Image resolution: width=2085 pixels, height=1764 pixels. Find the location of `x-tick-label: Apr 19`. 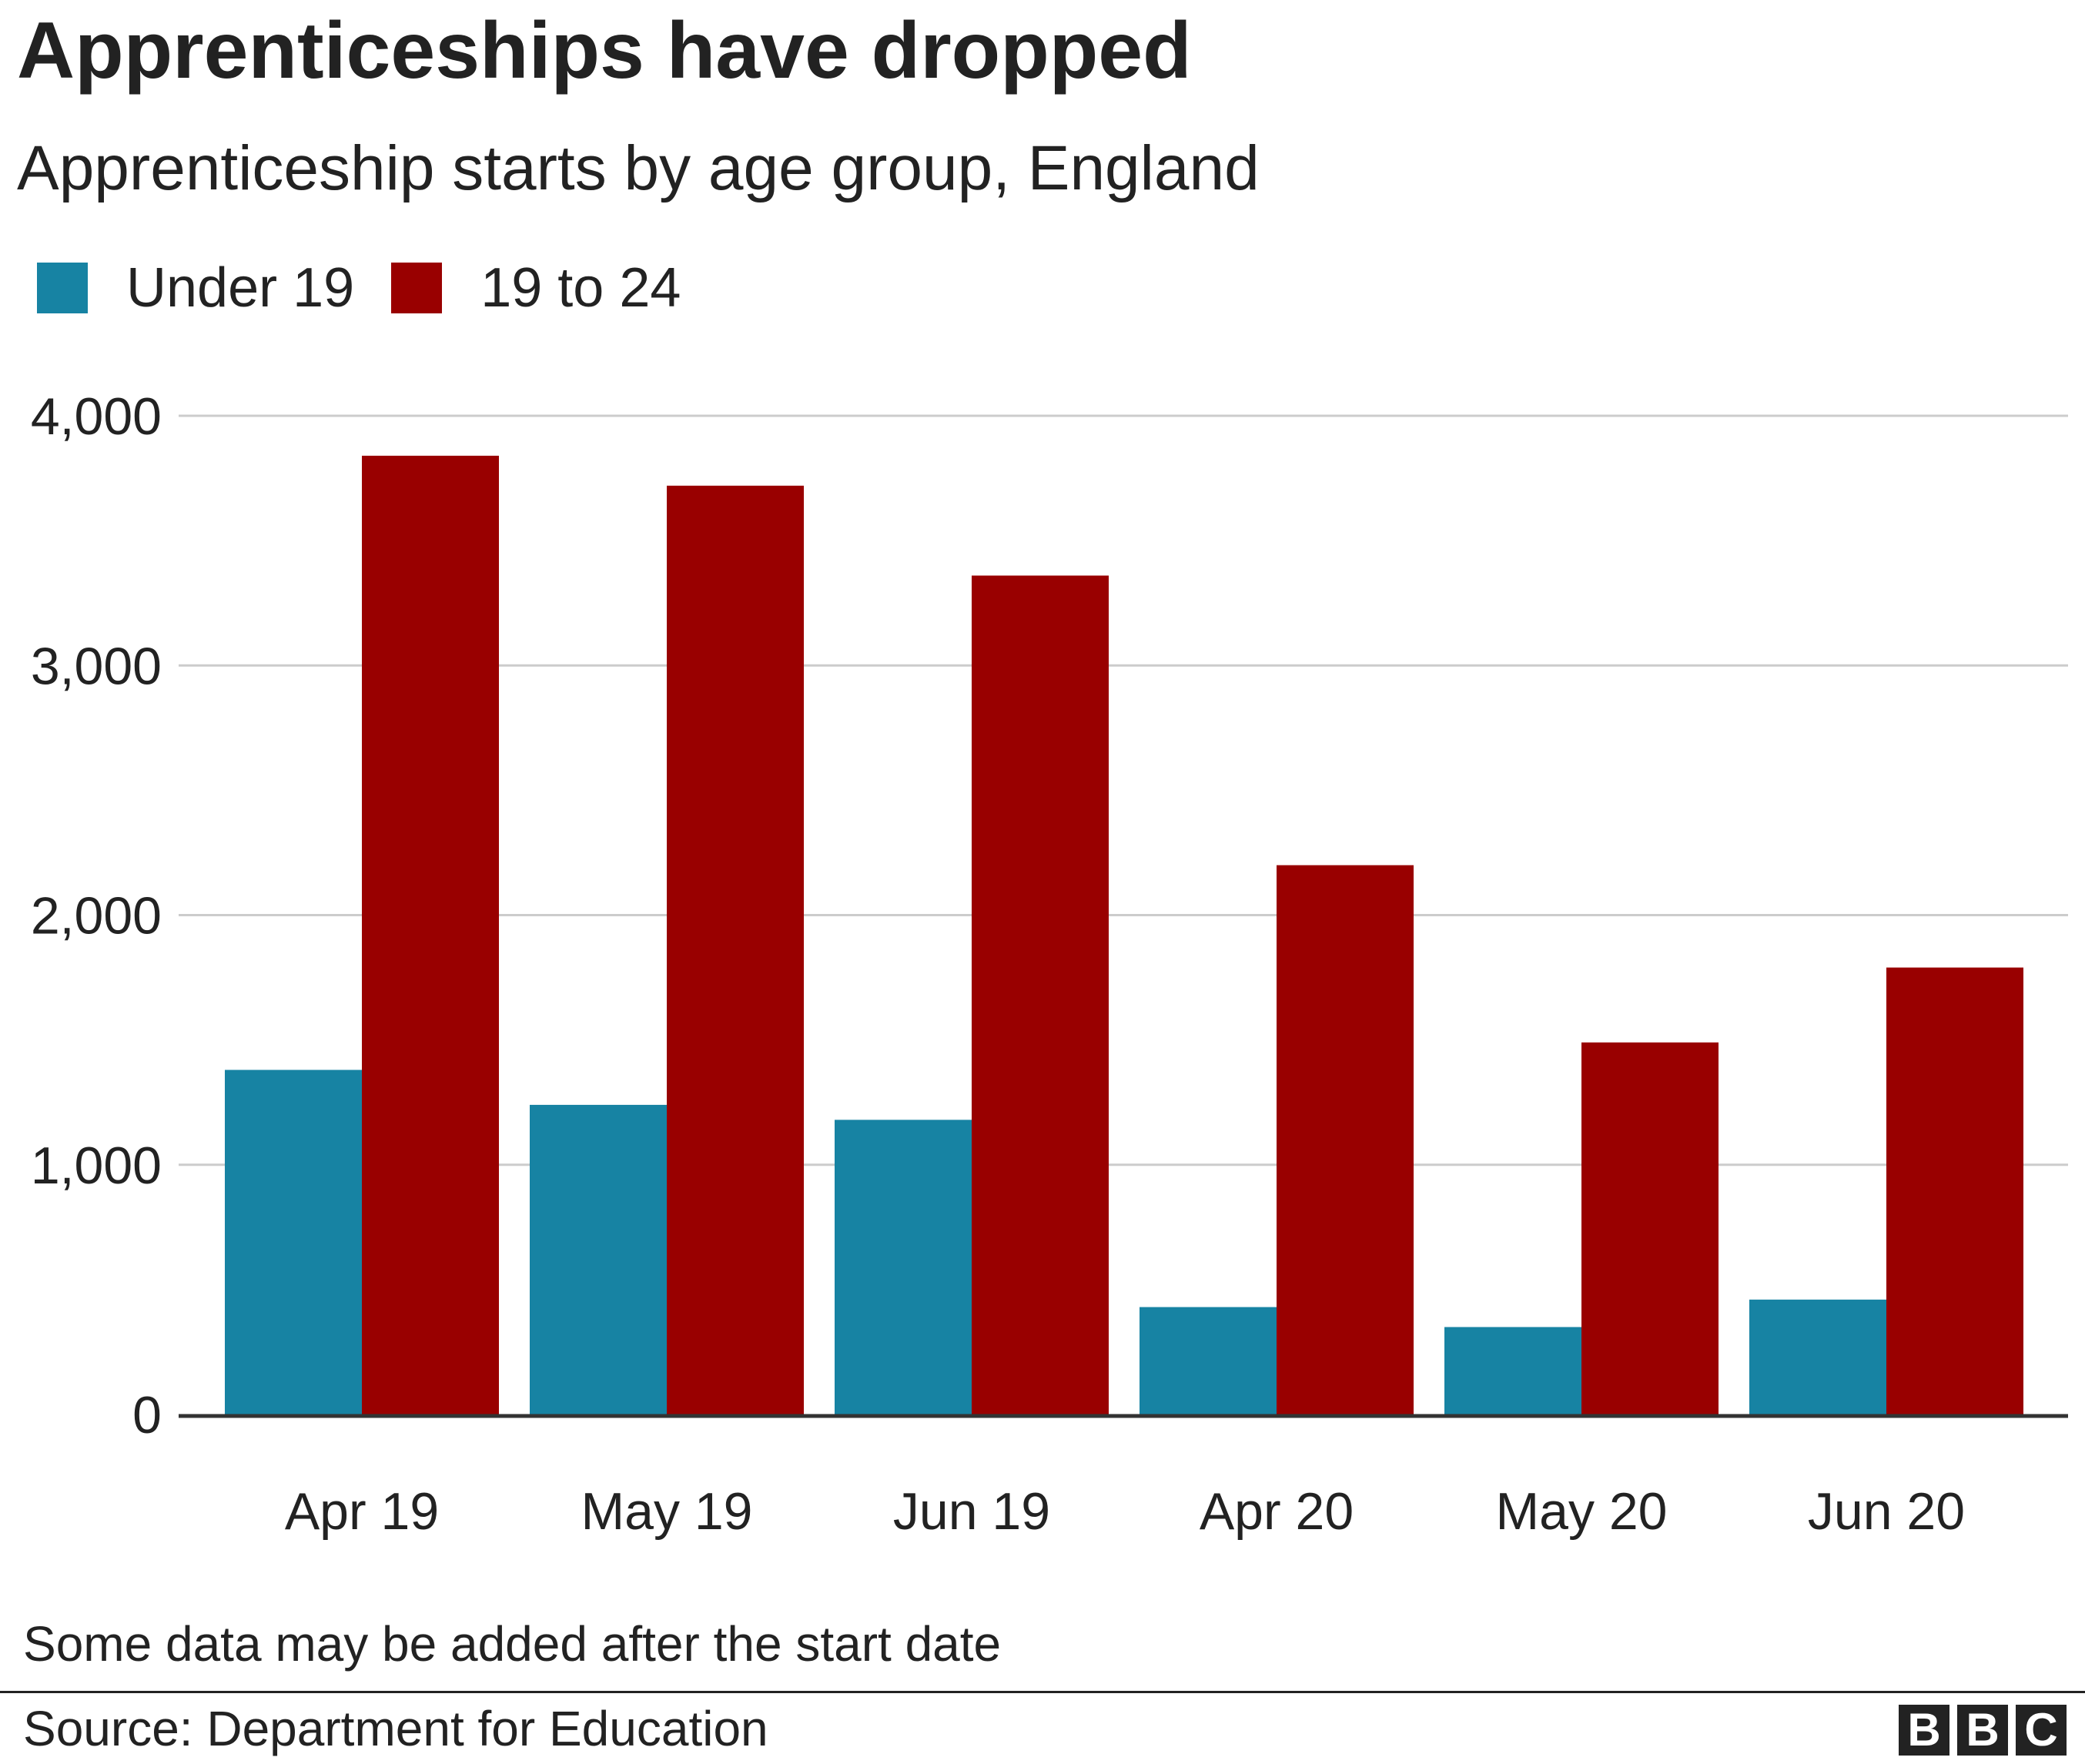

x-tick-label: Apr 19 is located at coordinates (362, 1511).